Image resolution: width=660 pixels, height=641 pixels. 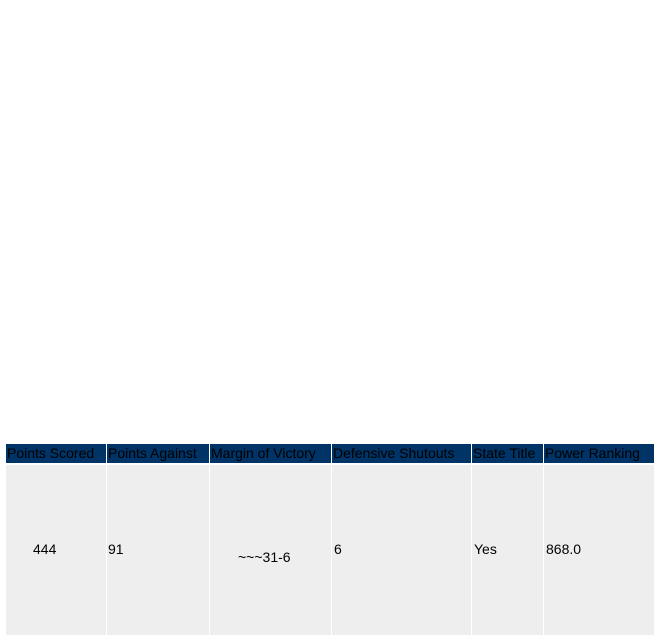 I want to click on body-cell: 6, so click(x=401, y=550).